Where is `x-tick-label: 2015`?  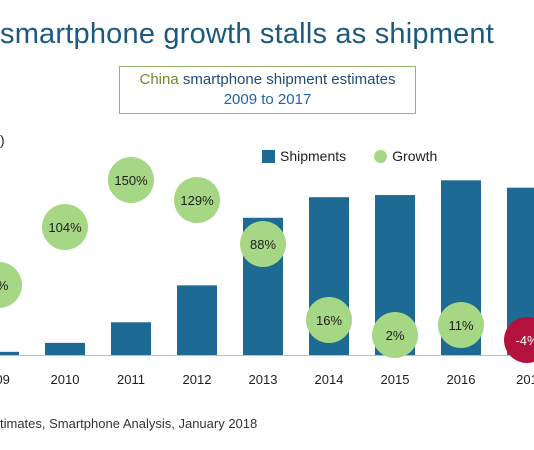 x-tick-label: 2015 is located at coordinates (395, 379).